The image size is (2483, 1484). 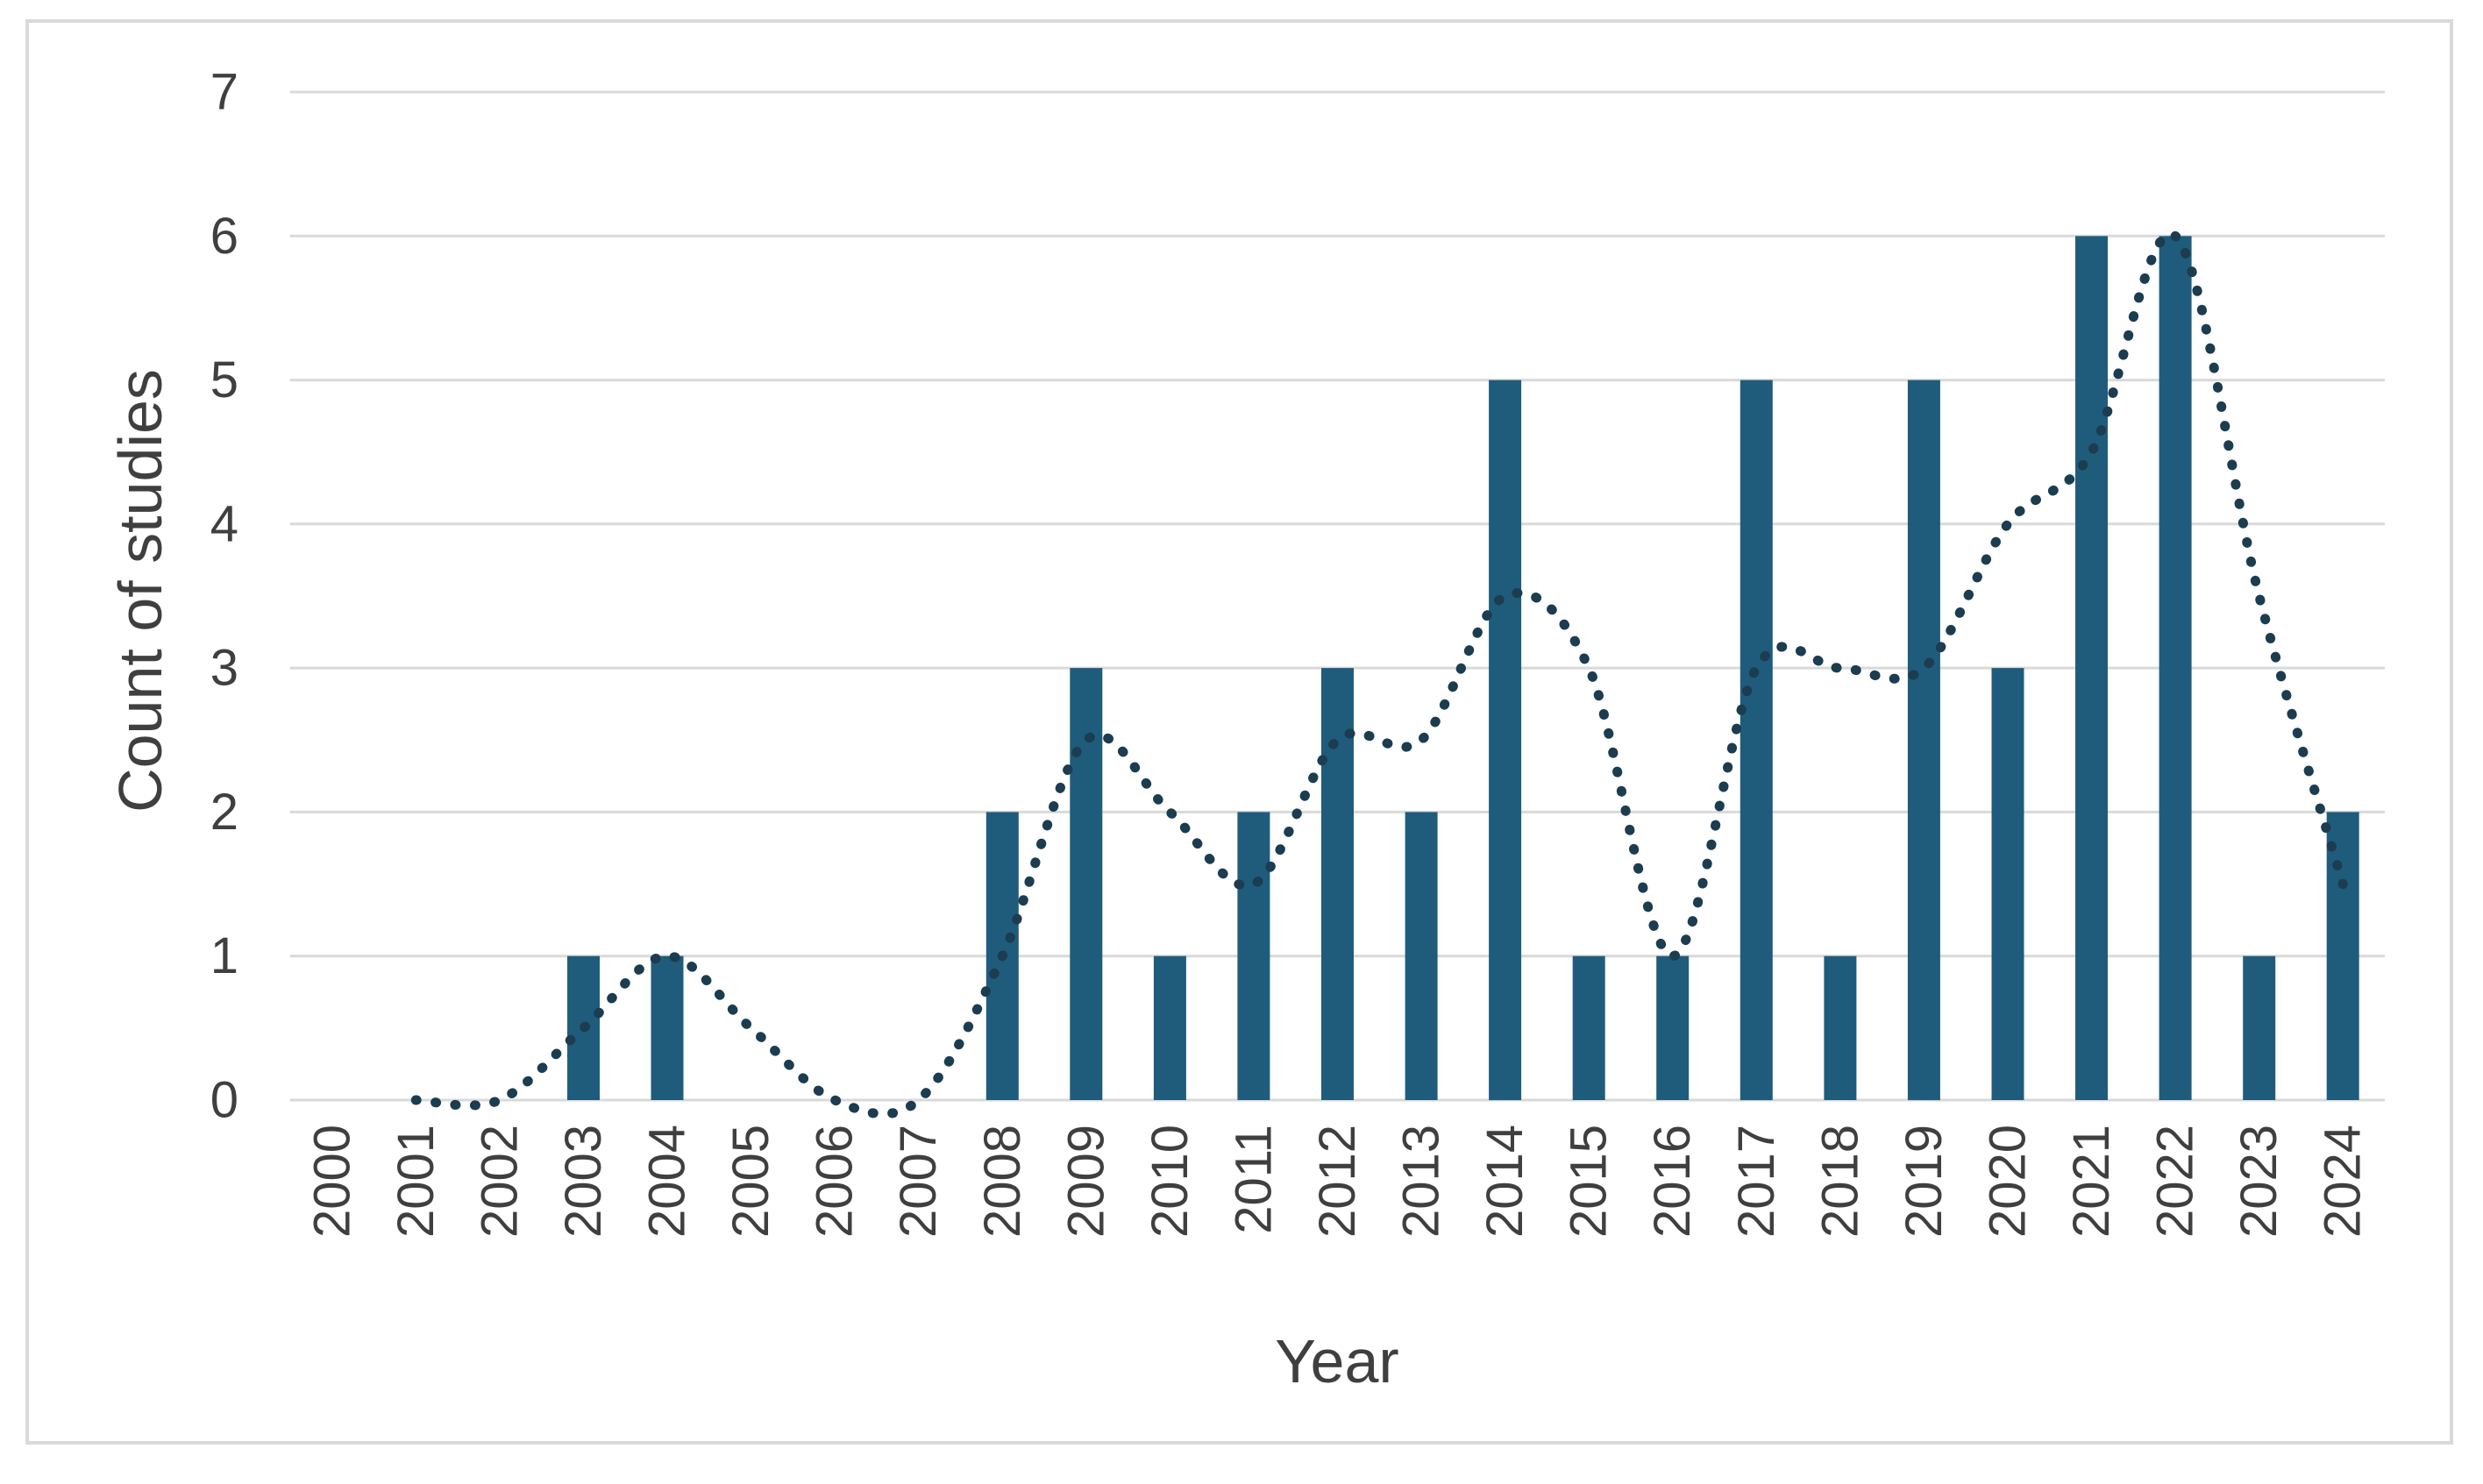 What do you see at coordinates (2343, 1181) in the screenshot?
I see `x-tick-label: 2024` at bounding box center [2343, 1181].